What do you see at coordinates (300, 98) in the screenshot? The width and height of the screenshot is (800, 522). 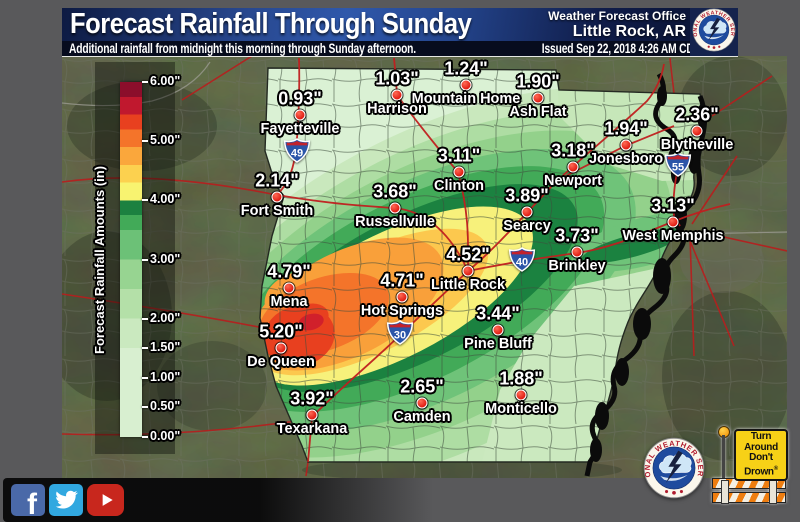 I see `rainfall-value-fayetteville: 0.93"` at bounding box center [300, 98].